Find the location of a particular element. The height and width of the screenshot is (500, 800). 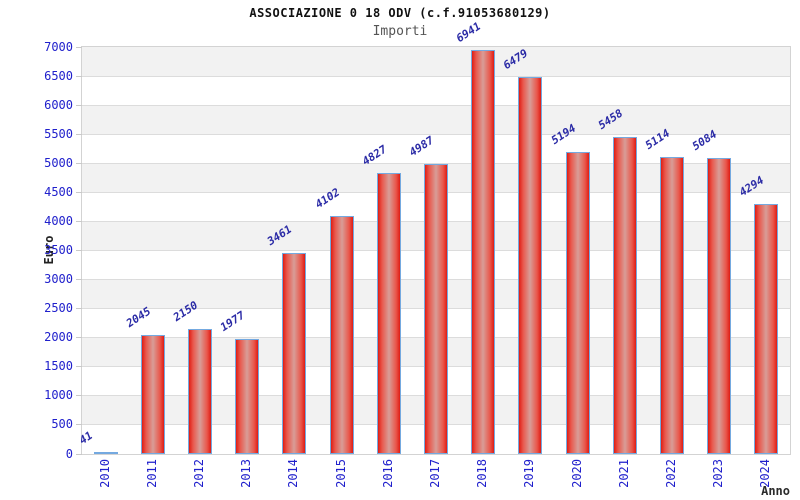

y-tick-label: 2500 is located at coordinates (58, 308).